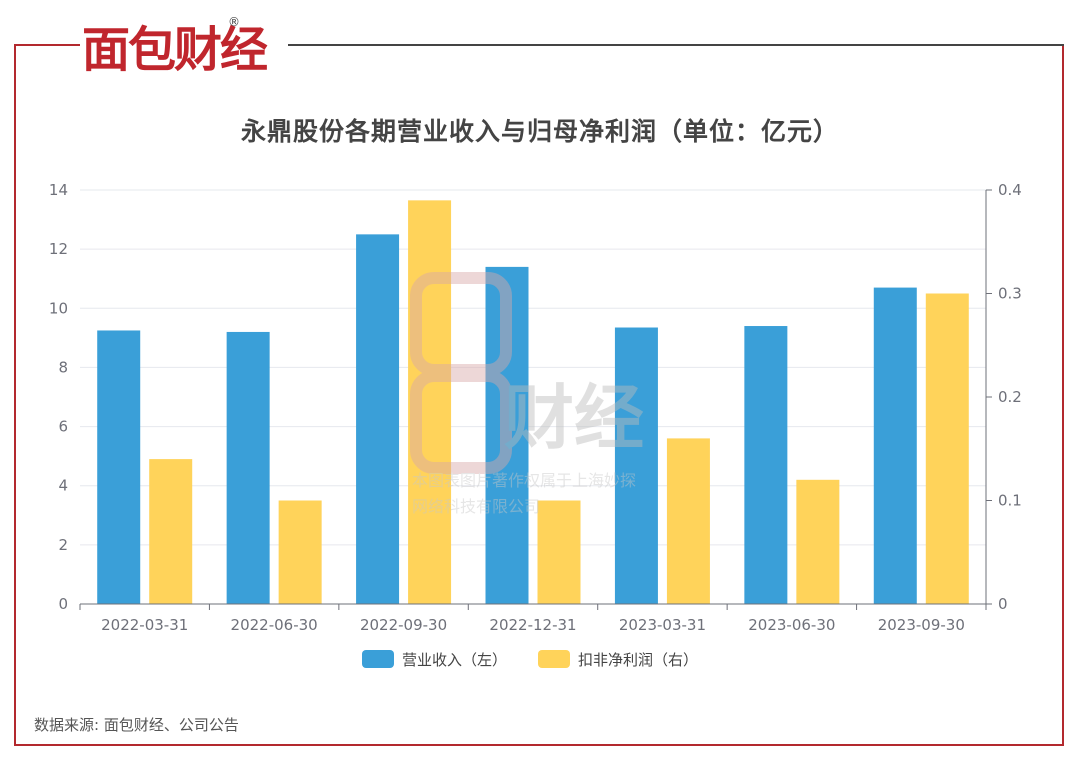  Describe the element at coordinates (662, 625) in the screenshot. I see `x-tick-label: 2023-03-31` at that location.